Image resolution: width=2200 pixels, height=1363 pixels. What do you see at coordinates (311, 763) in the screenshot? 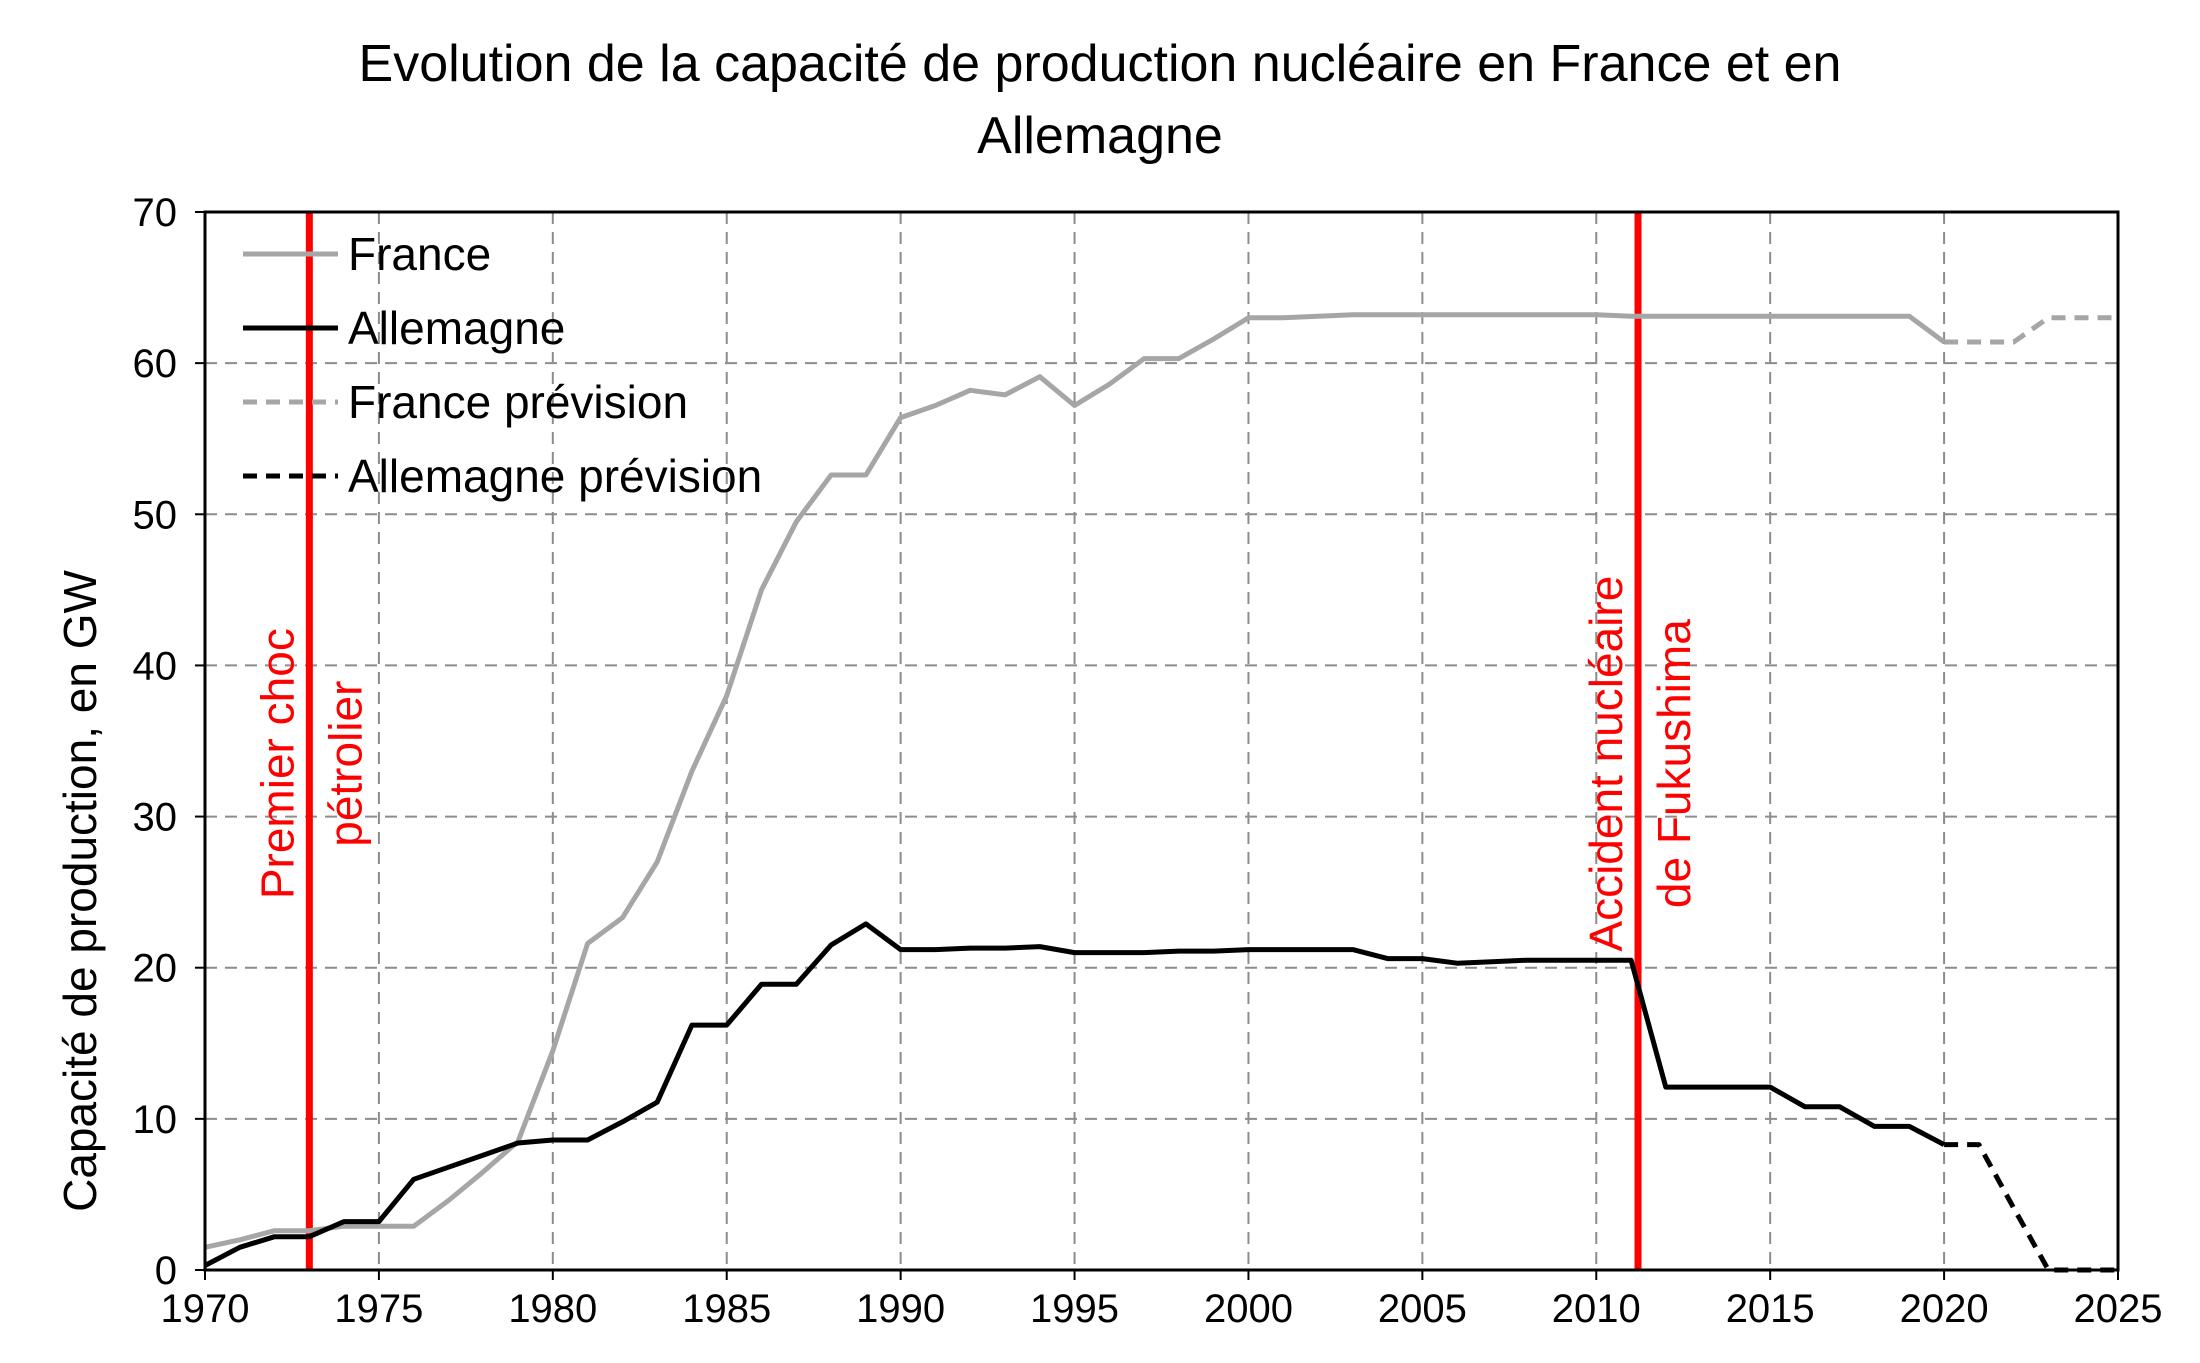
I see `event-annotation-1: Premier choc pétrolier` at bounding box center [311, 763].